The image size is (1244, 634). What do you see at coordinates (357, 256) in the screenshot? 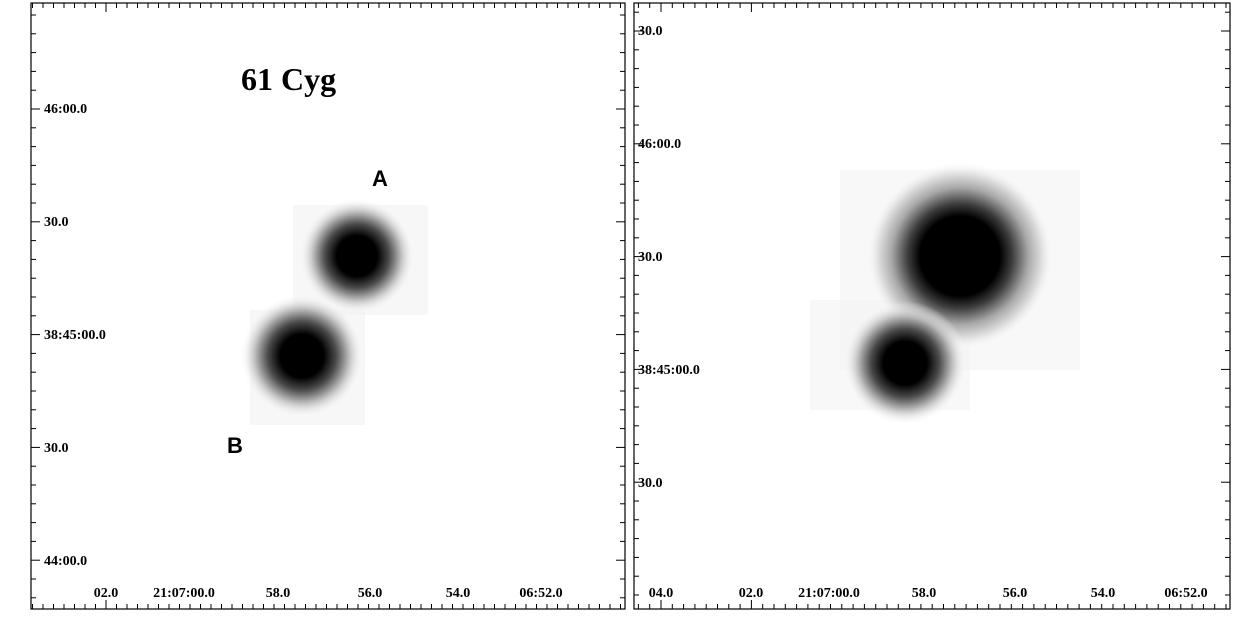
I see `star-a-blob` at bounding box center [357, 256].